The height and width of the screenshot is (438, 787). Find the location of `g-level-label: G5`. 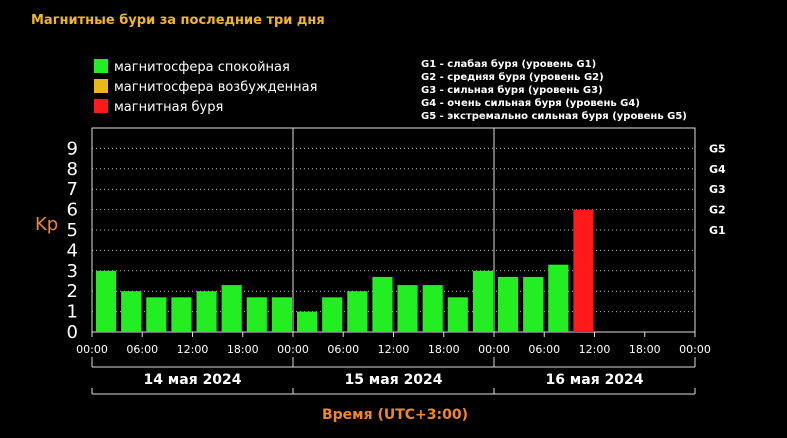

g-level-label: G5 is located at coordinates (717, 148).